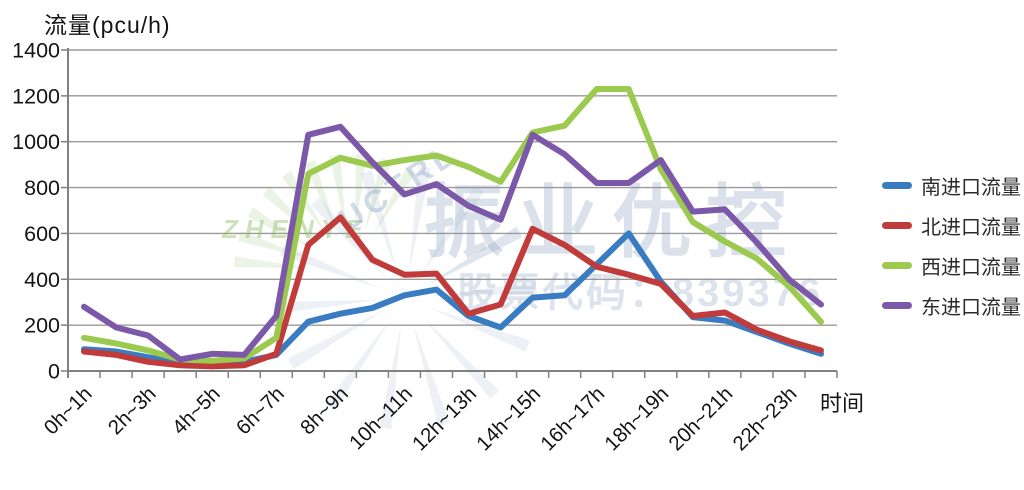 Image resolution: width=1024 pixels, height=490 pixels. Describe the element at coordinates (132, 410) in the screenshot. I see `x-tick-label: 2h~3h` at that location.